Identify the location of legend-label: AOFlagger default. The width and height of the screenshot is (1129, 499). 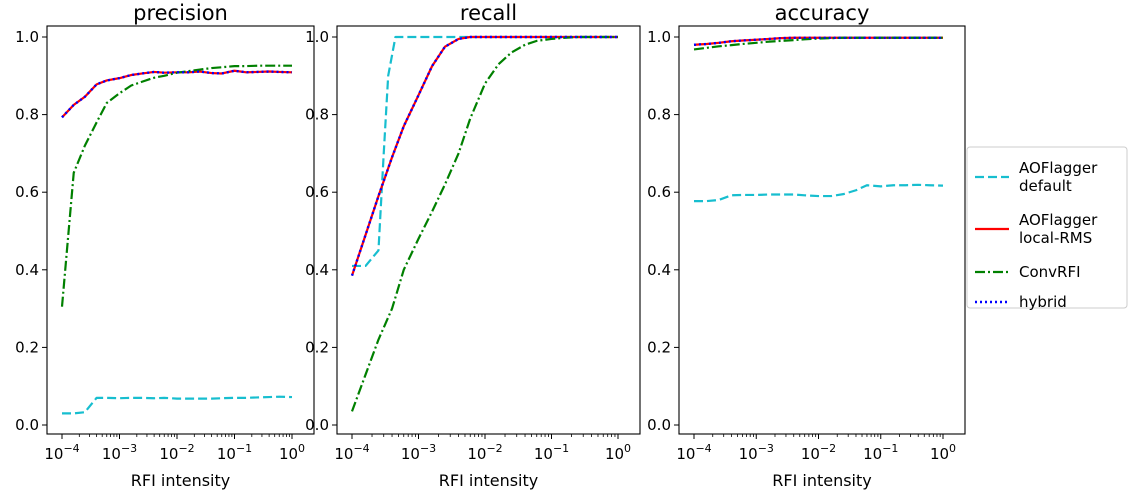
(1058, 177).